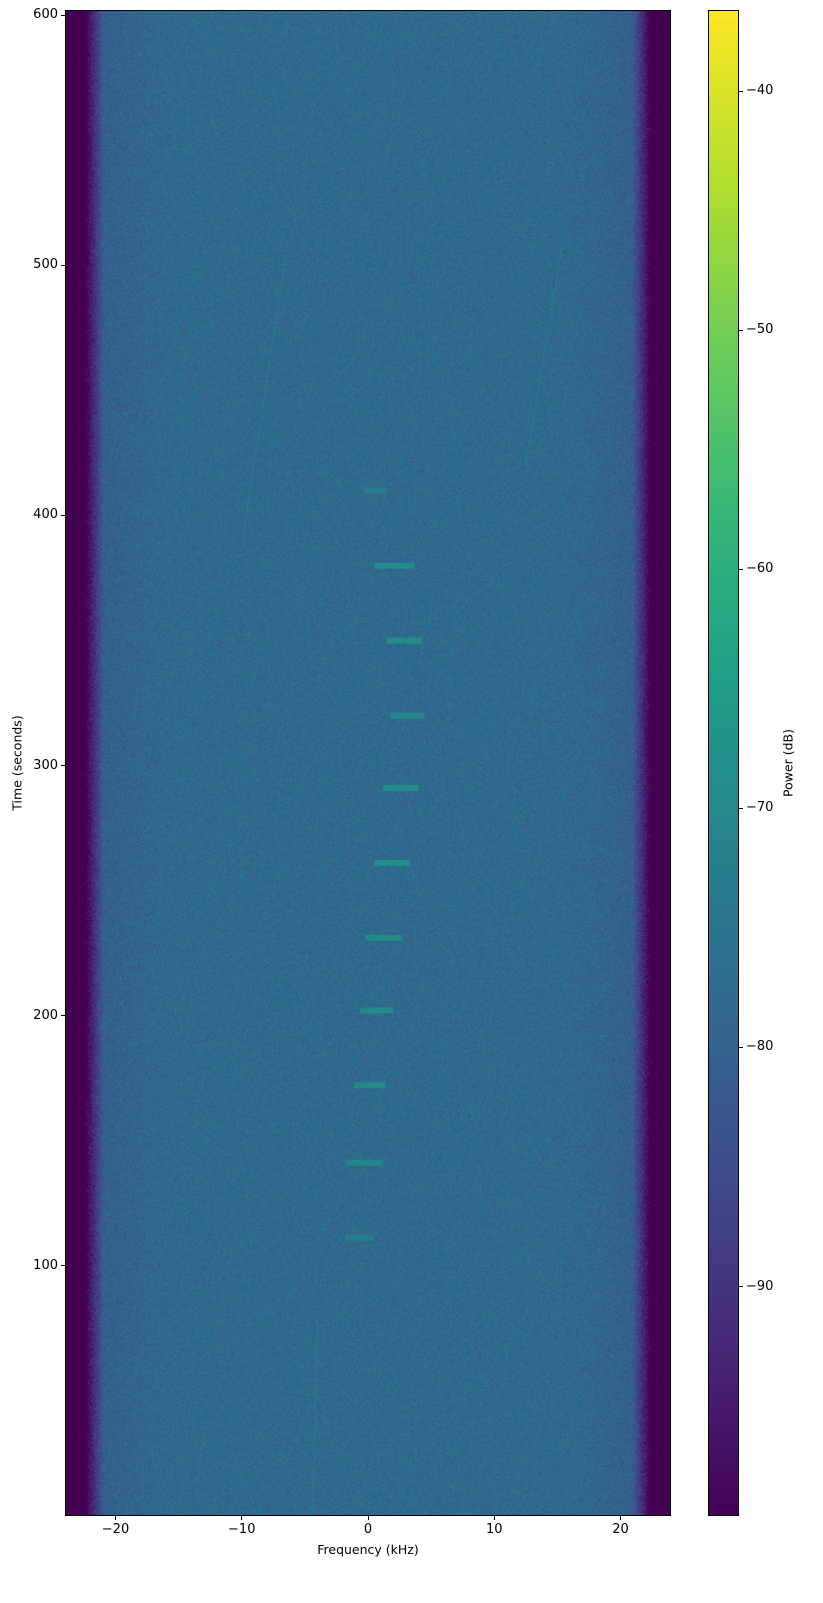 The width and height of the screenshot is (823, 1603). What do you see at coordinates (45, 14) in the screenshot?
I see `y-tick-label: 600` at bounding box center [45, 14].